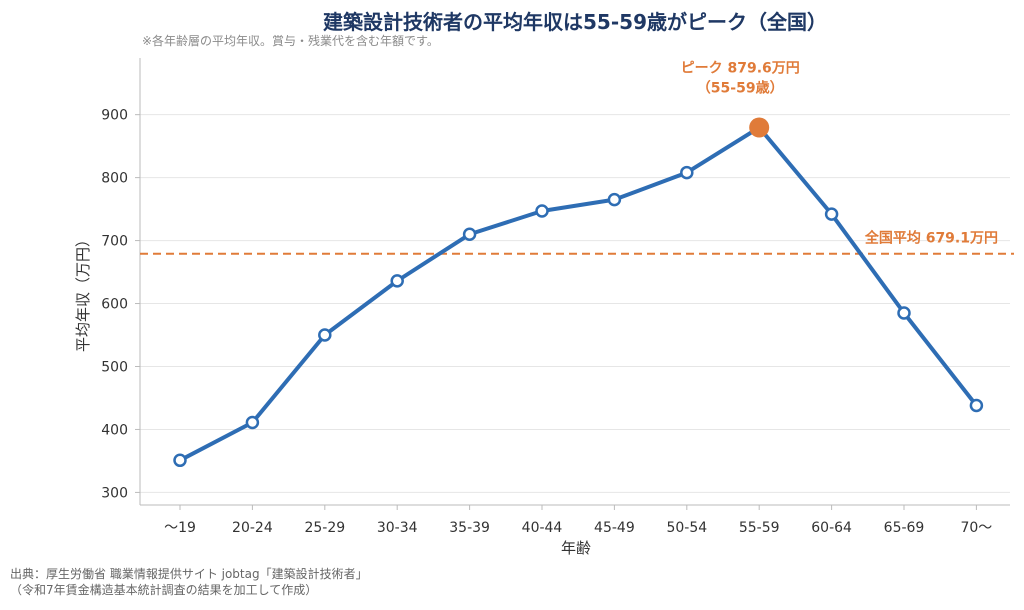 Image resolution: width=1024 pixels, height=610 pixels. What do you see at coordinates (397, 528) in the screenshot?
I see `x-tick-label: 30-34` at bounding box center [397, 528].